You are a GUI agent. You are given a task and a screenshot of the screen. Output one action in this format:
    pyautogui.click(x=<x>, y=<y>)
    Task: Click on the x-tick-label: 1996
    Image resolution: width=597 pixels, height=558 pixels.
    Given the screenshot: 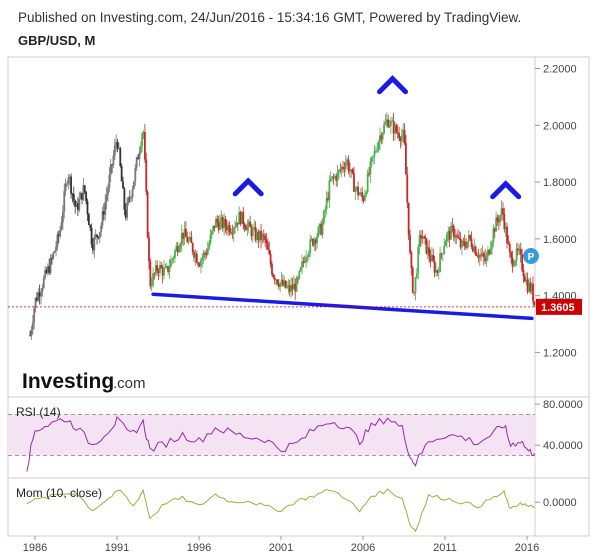 What is the action you would take?
    pyautogui.click(x=199, y=548)
    